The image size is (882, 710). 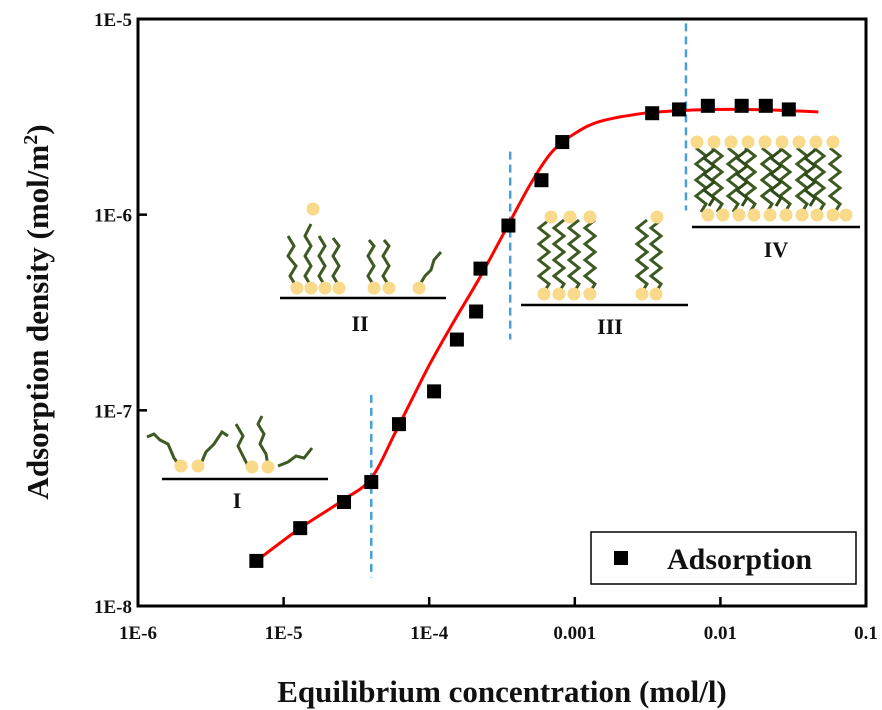 What do you see at coordinates (604, 258) in the screenshot?
I see `region-iii-schematic` at bounding box center [604, 258].